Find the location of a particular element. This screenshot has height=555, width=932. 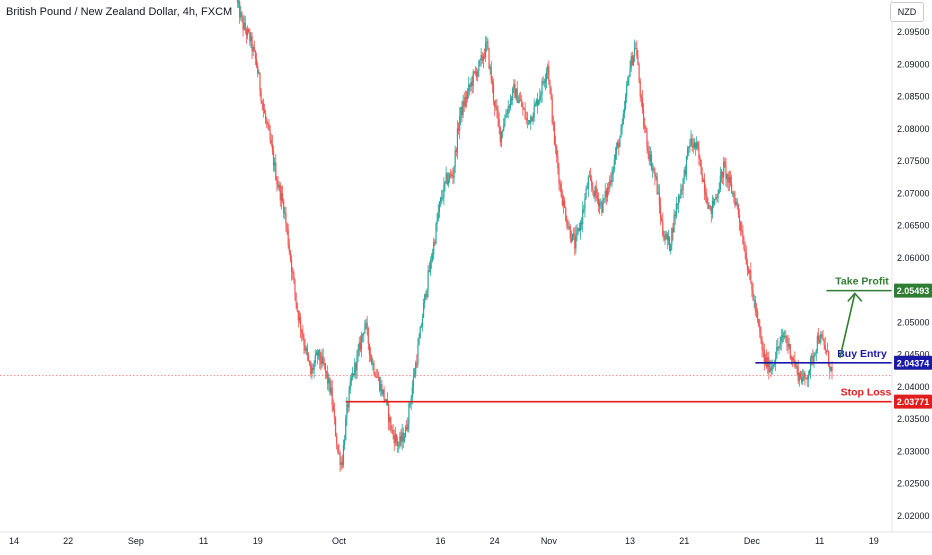

price-tick-label: 2.02500 is located at coordinates (913, 484).